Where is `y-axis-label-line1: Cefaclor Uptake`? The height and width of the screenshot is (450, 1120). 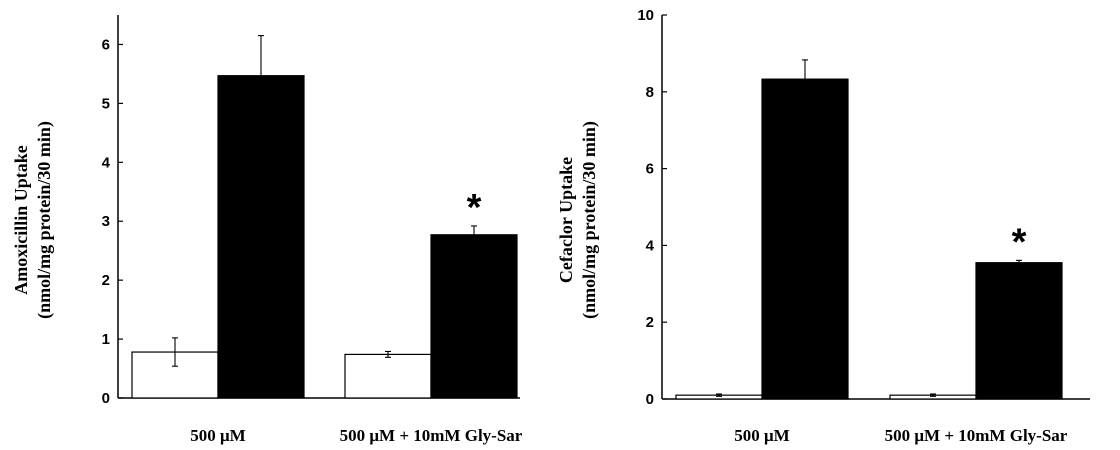
y-axis-label-line1: Cefaclor Uptake is located at coordinates (566, 220).